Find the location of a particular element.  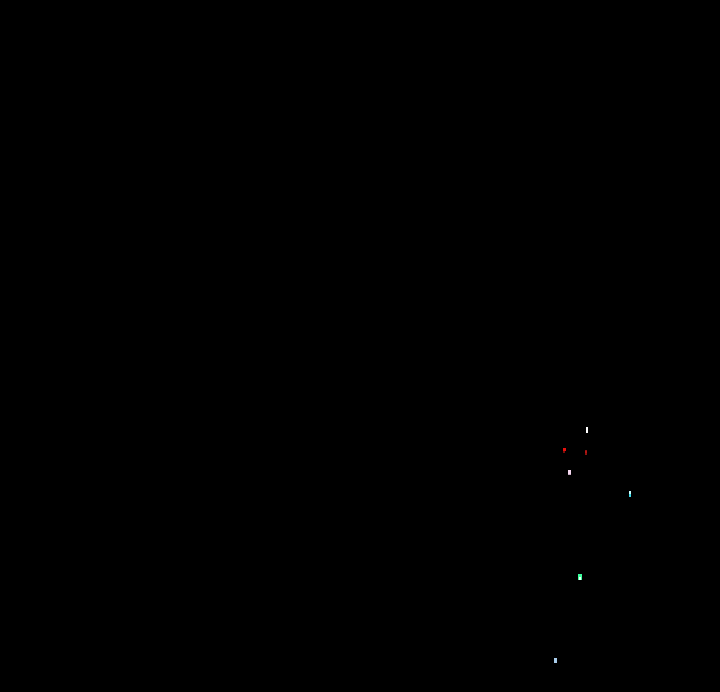

green-light-point-glow is located at coordinates (580, 578).